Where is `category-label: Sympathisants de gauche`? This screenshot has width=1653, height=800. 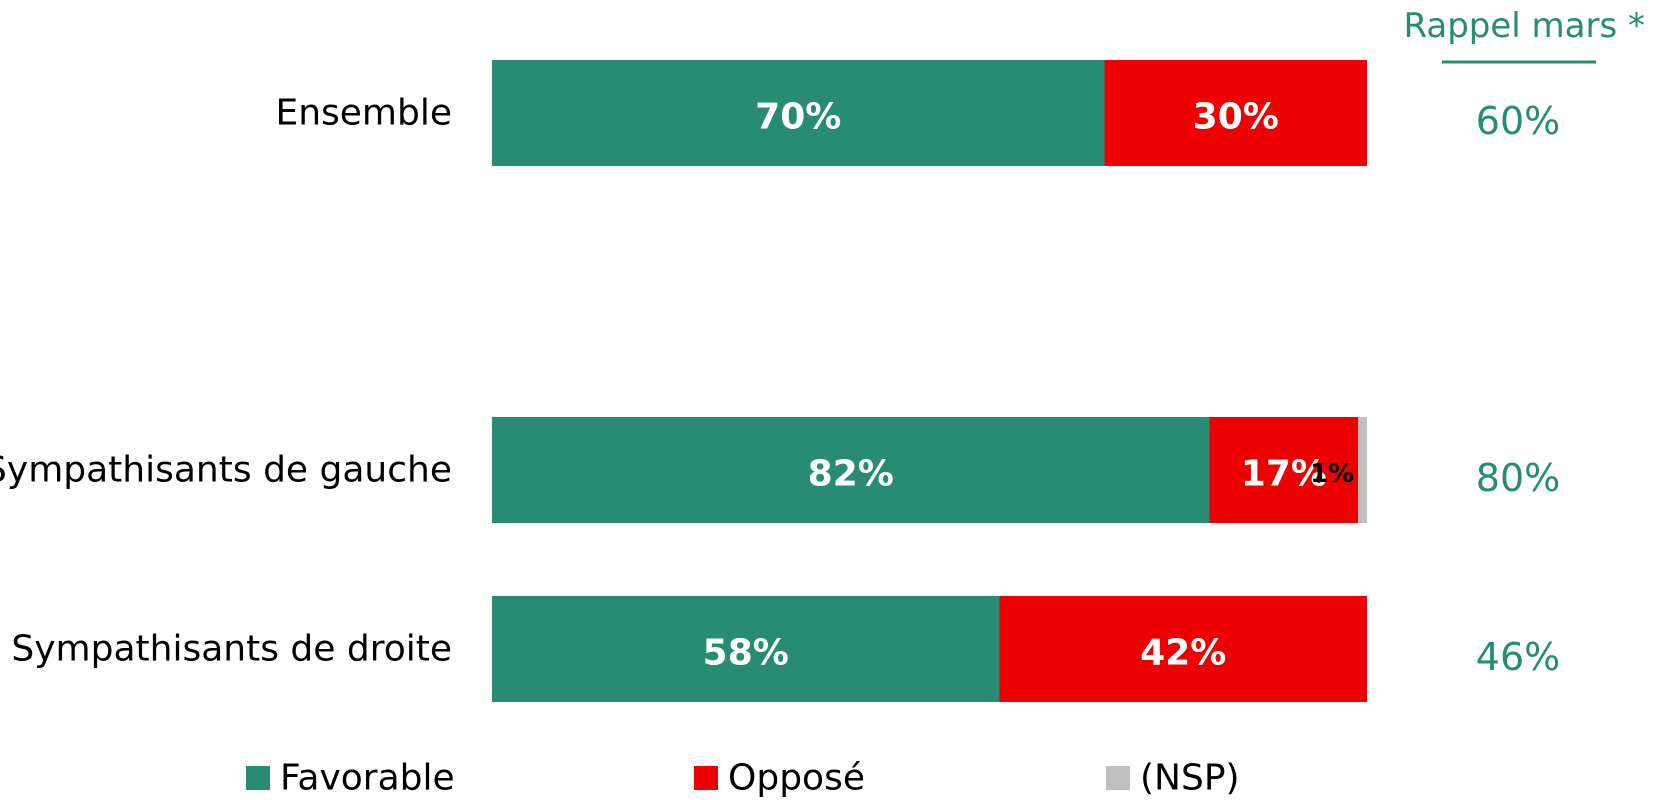
category-label: Sympathisants de gauche is located at coordinates (226, 470).